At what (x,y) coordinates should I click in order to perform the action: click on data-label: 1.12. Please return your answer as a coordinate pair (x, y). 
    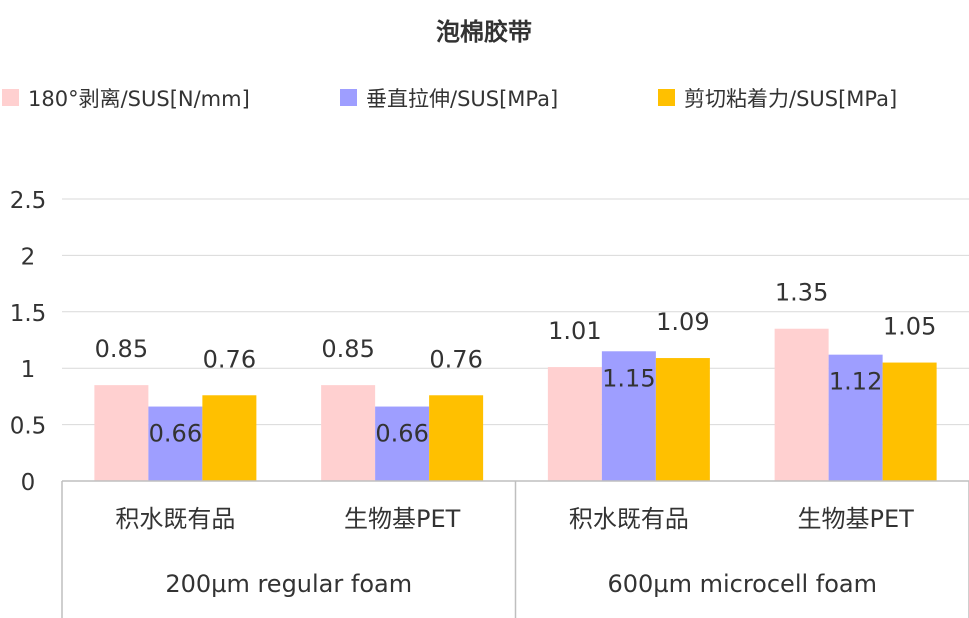
    Looking at the image, I should click on (855, 382).